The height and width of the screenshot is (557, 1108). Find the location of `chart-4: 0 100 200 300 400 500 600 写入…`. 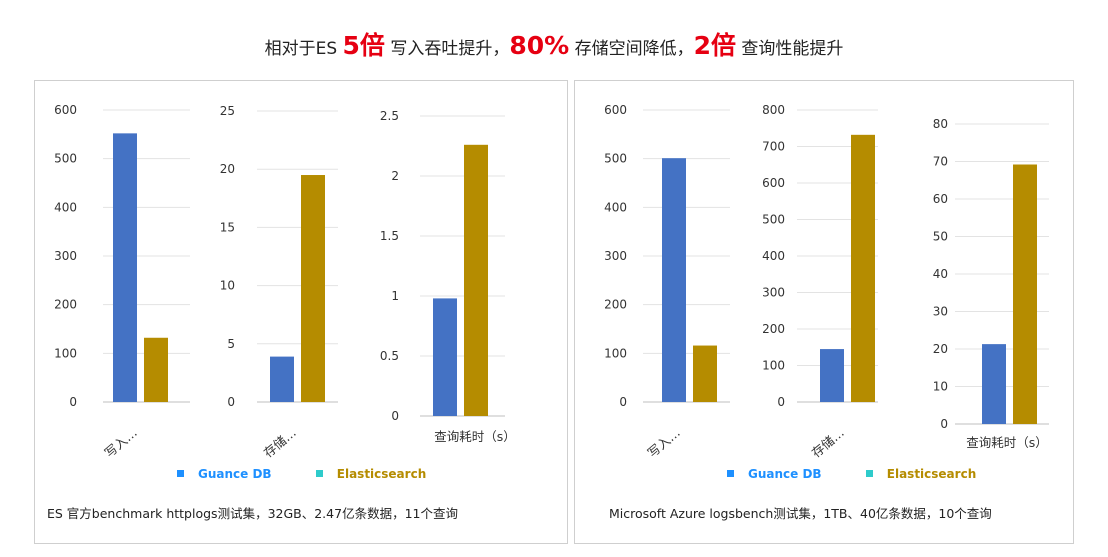

chart-4: 0 100 200 300 400 500 600 写入… is located at coordinates (667, 281).